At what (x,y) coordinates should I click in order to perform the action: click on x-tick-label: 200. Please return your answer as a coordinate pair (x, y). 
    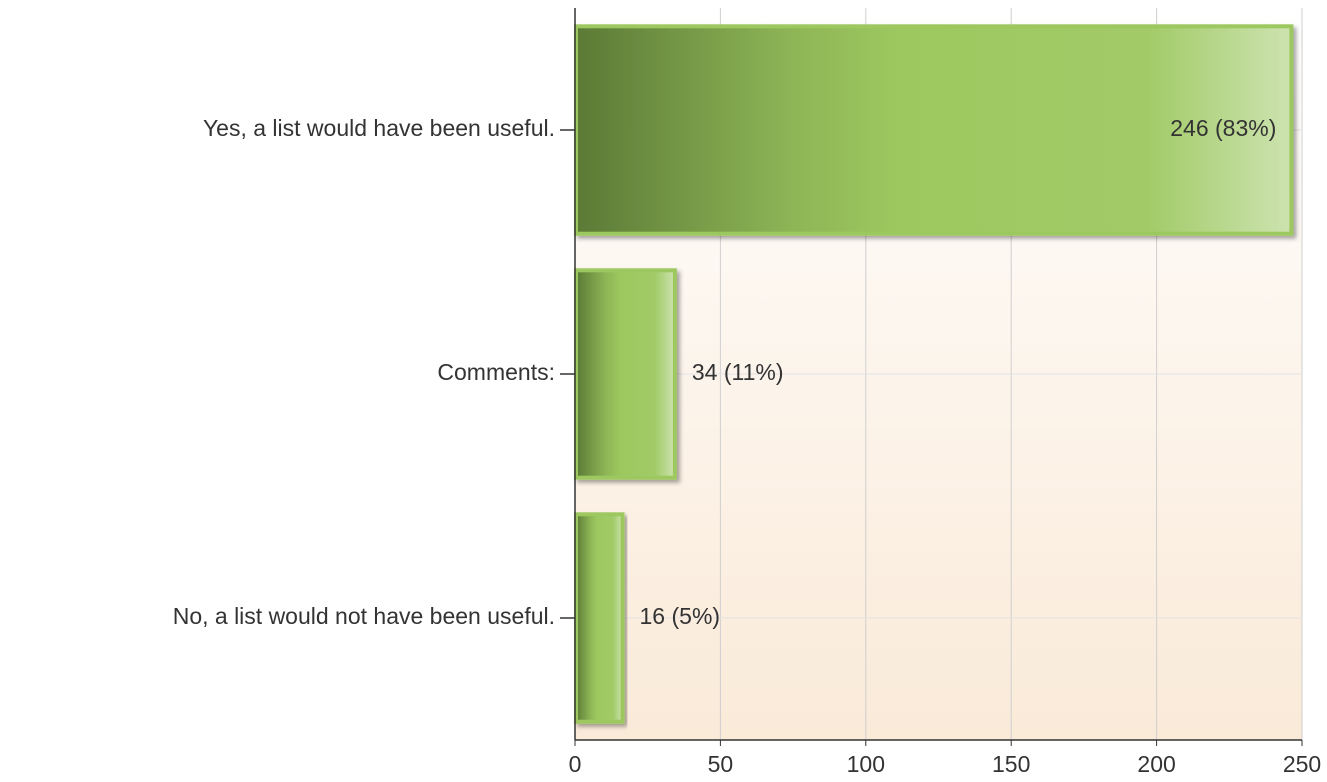
    Looking at the image, I should click on (1156, 764).